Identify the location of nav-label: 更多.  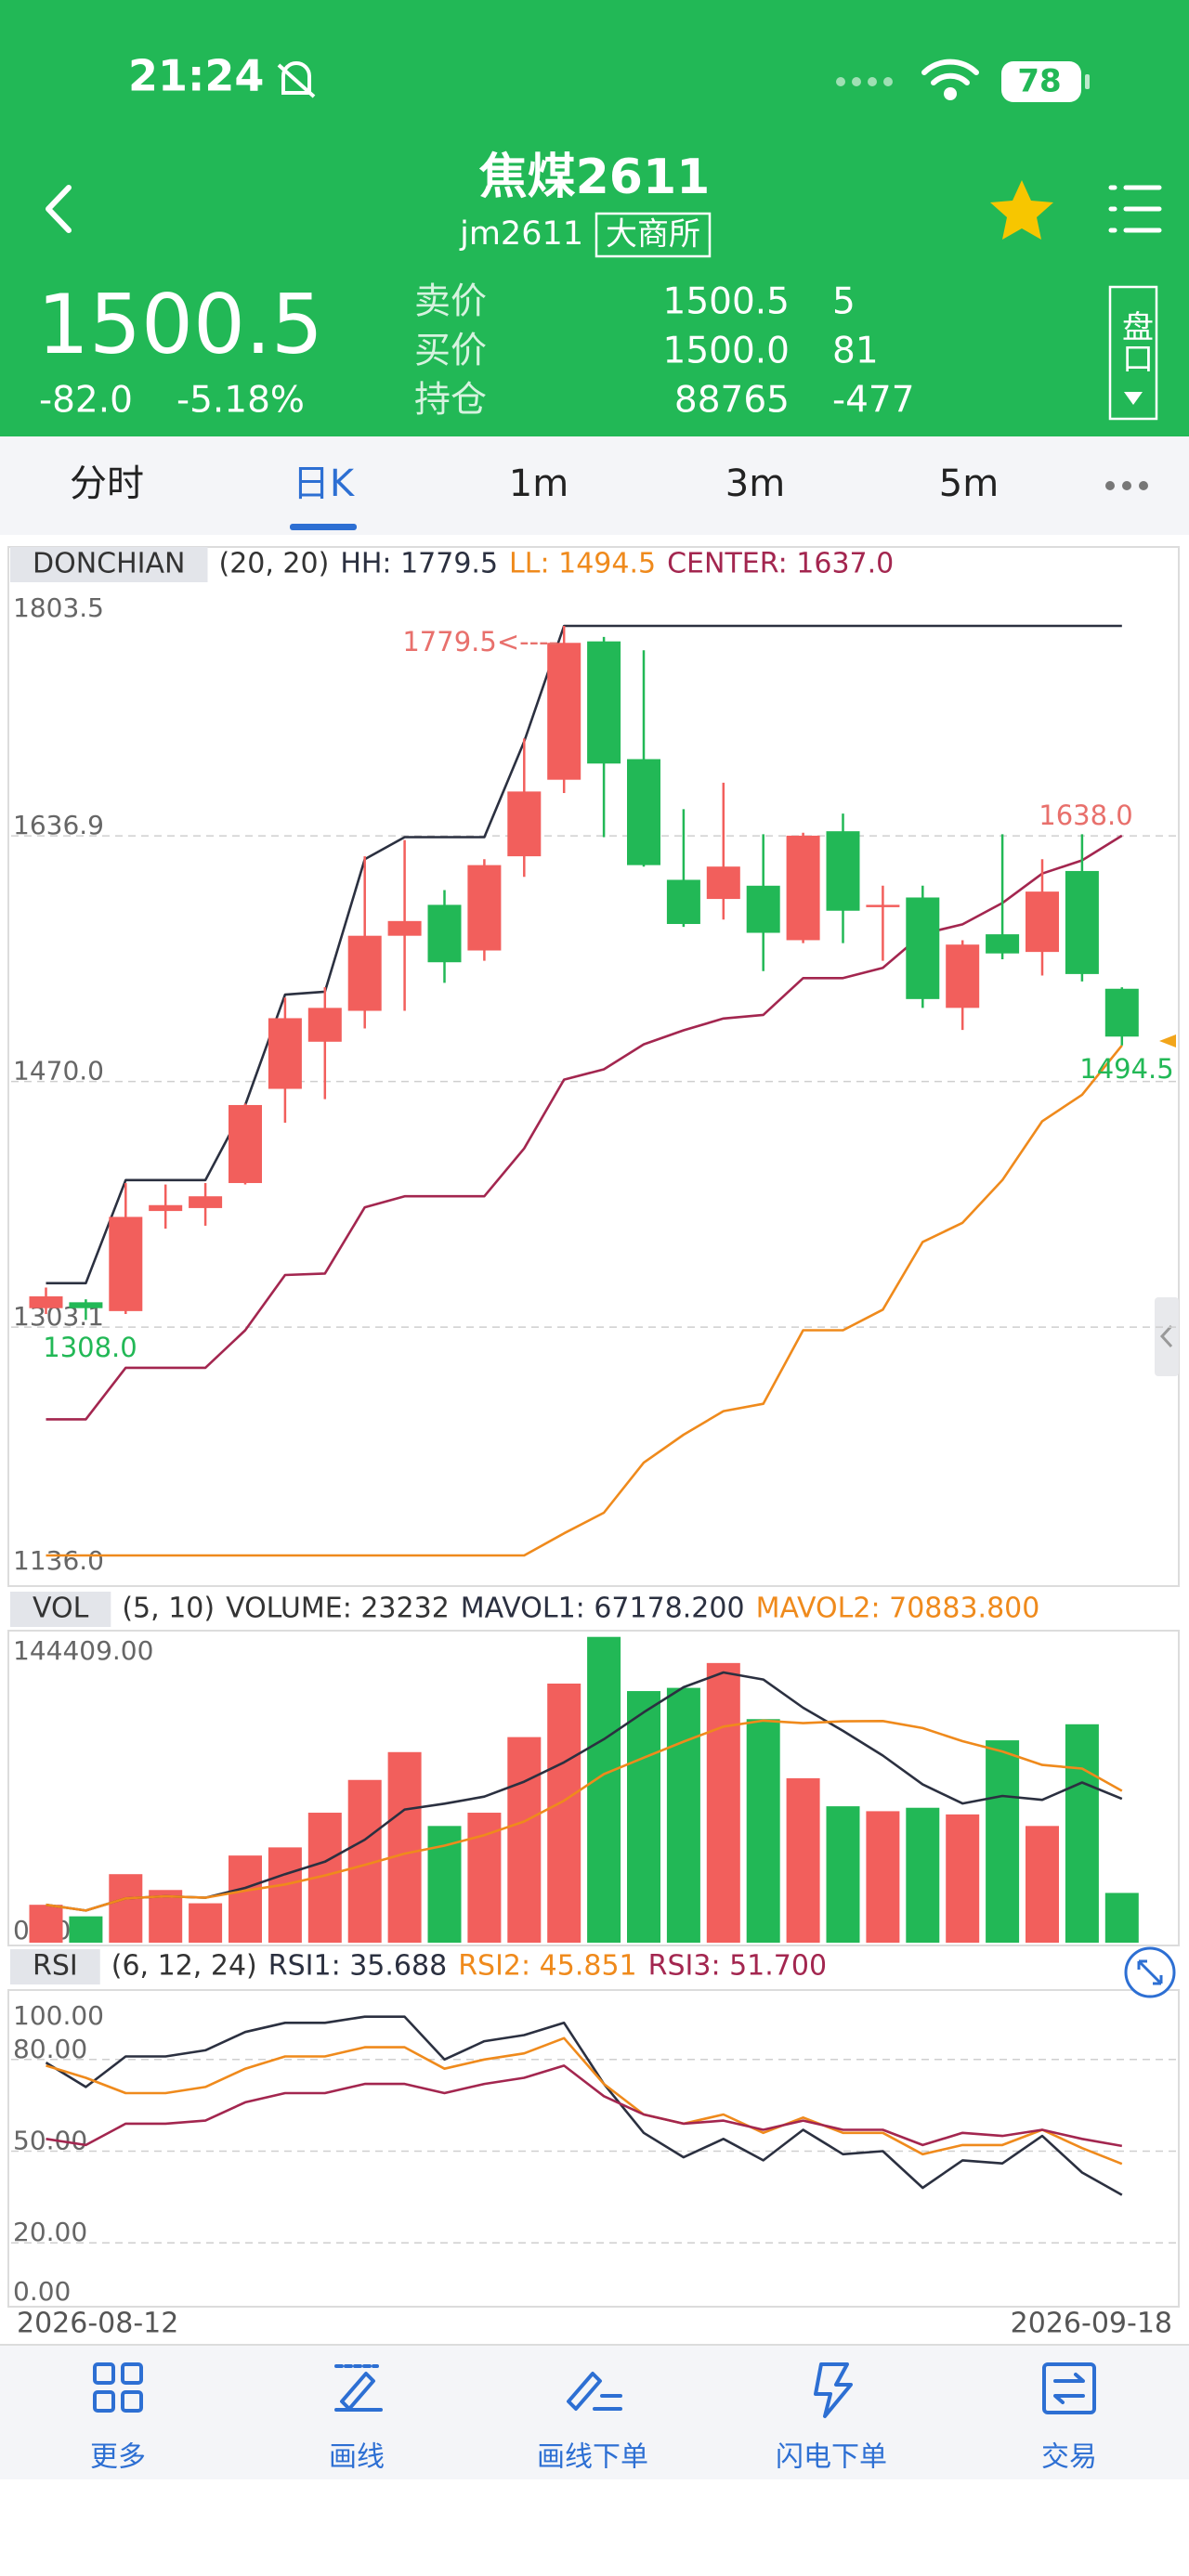
(118, 2457).